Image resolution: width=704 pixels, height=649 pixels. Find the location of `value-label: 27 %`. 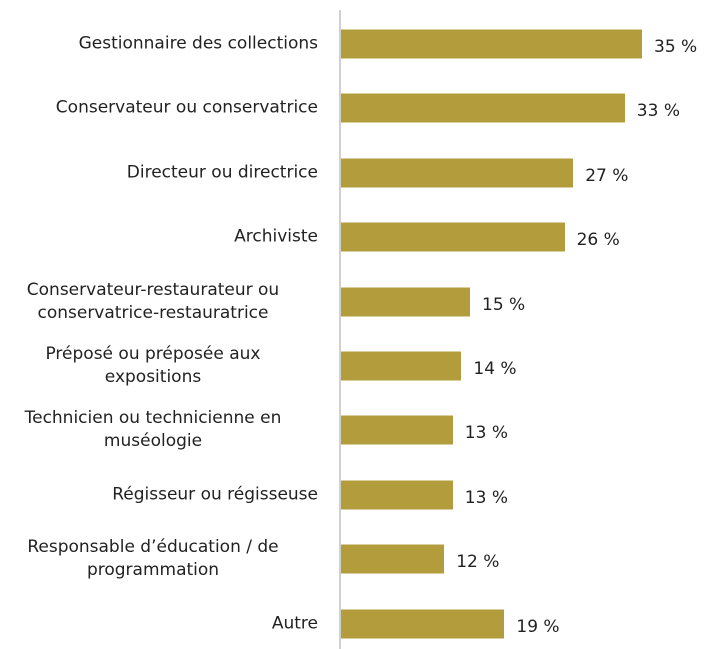

value-label: 27 % is located at coordinates (607, 175).